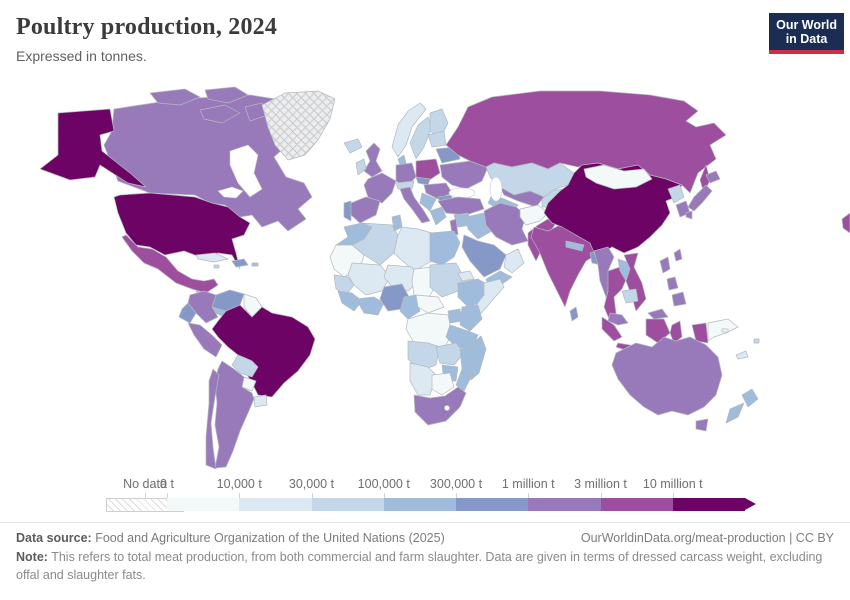  Describe the element at coordinates (369, 279) in the screenshot. I see `country-mali` at that location.